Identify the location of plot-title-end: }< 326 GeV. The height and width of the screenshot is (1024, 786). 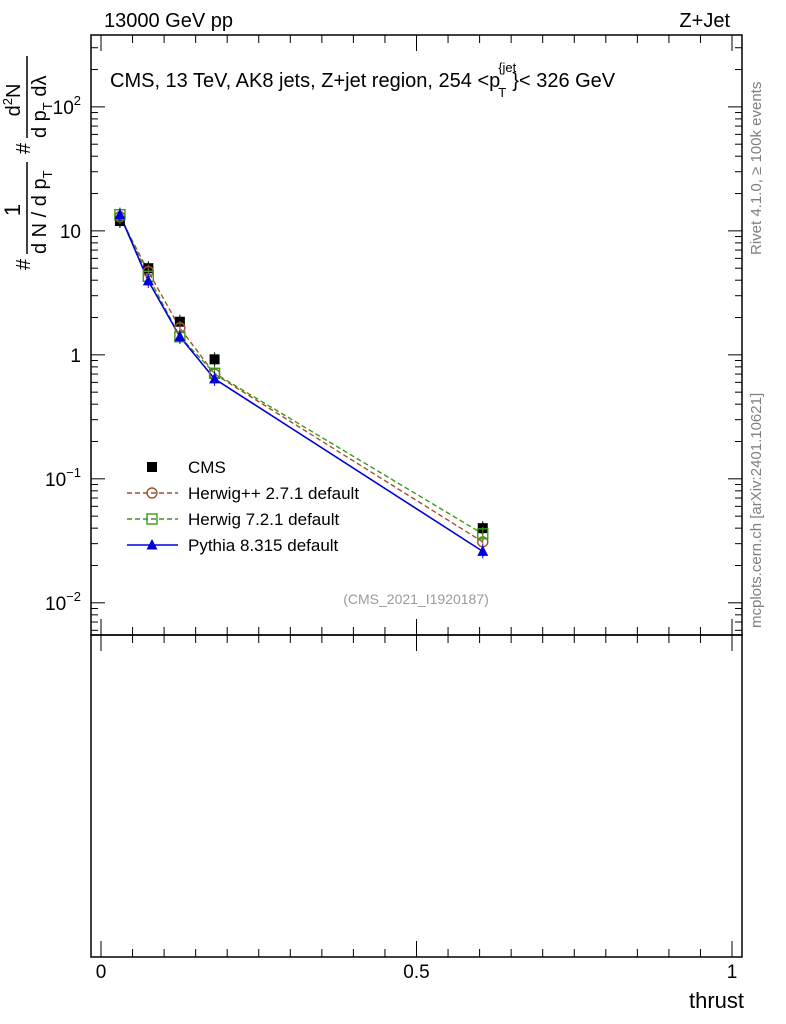
(564, 81).